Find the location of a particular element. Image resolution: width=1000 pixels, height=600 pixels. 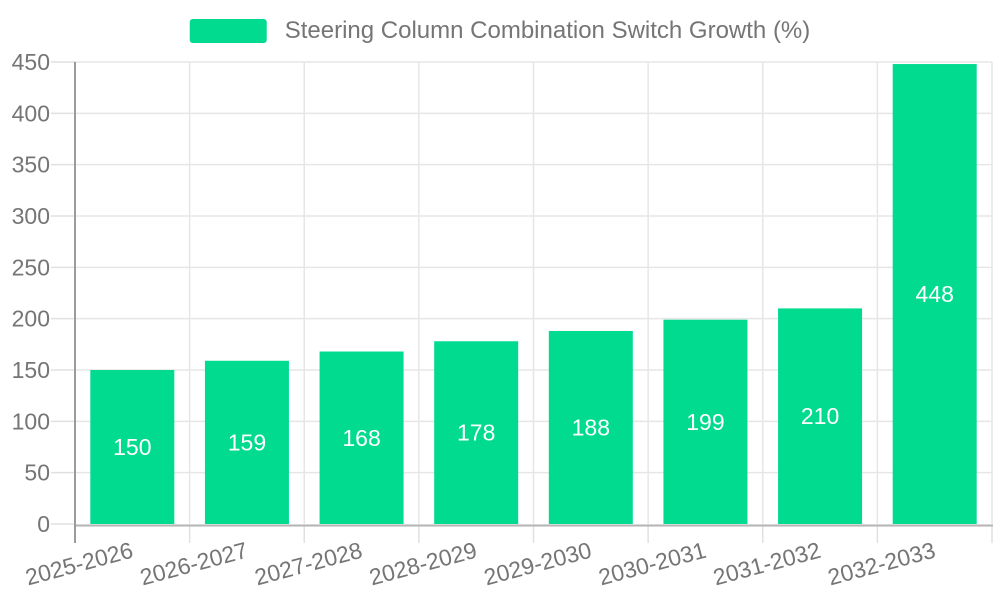

bar-value-label: 448 is located at coordinates (935, 294).